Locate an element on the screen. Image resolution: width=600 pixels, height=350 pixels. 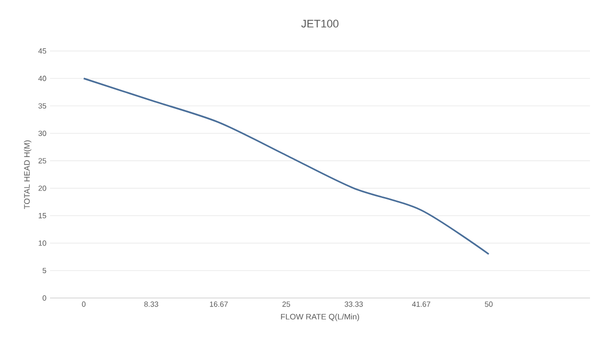
chart-title: JET100 is located at coordinates (319, 24).